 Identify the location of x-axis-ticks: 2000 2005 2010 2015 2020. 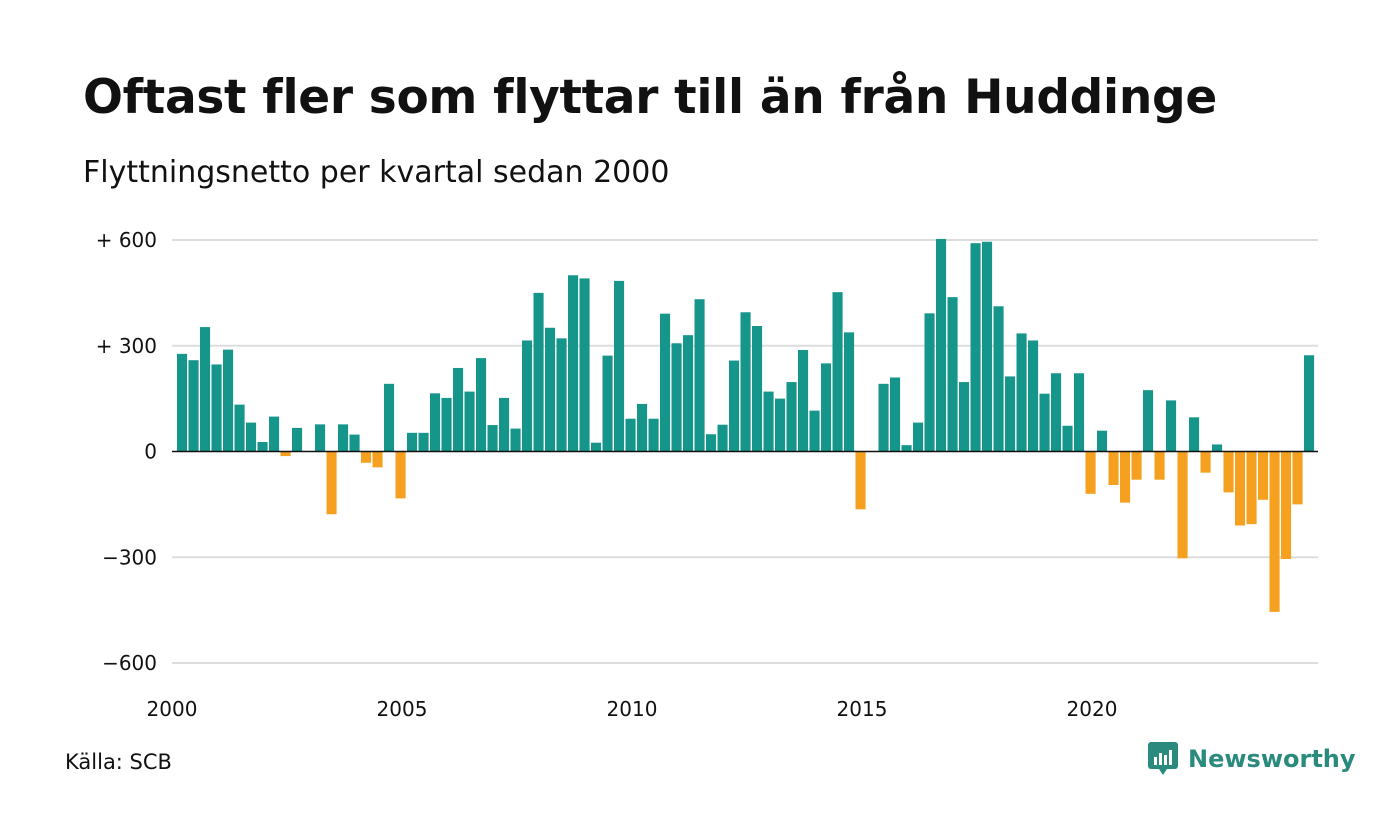
(632, 709).